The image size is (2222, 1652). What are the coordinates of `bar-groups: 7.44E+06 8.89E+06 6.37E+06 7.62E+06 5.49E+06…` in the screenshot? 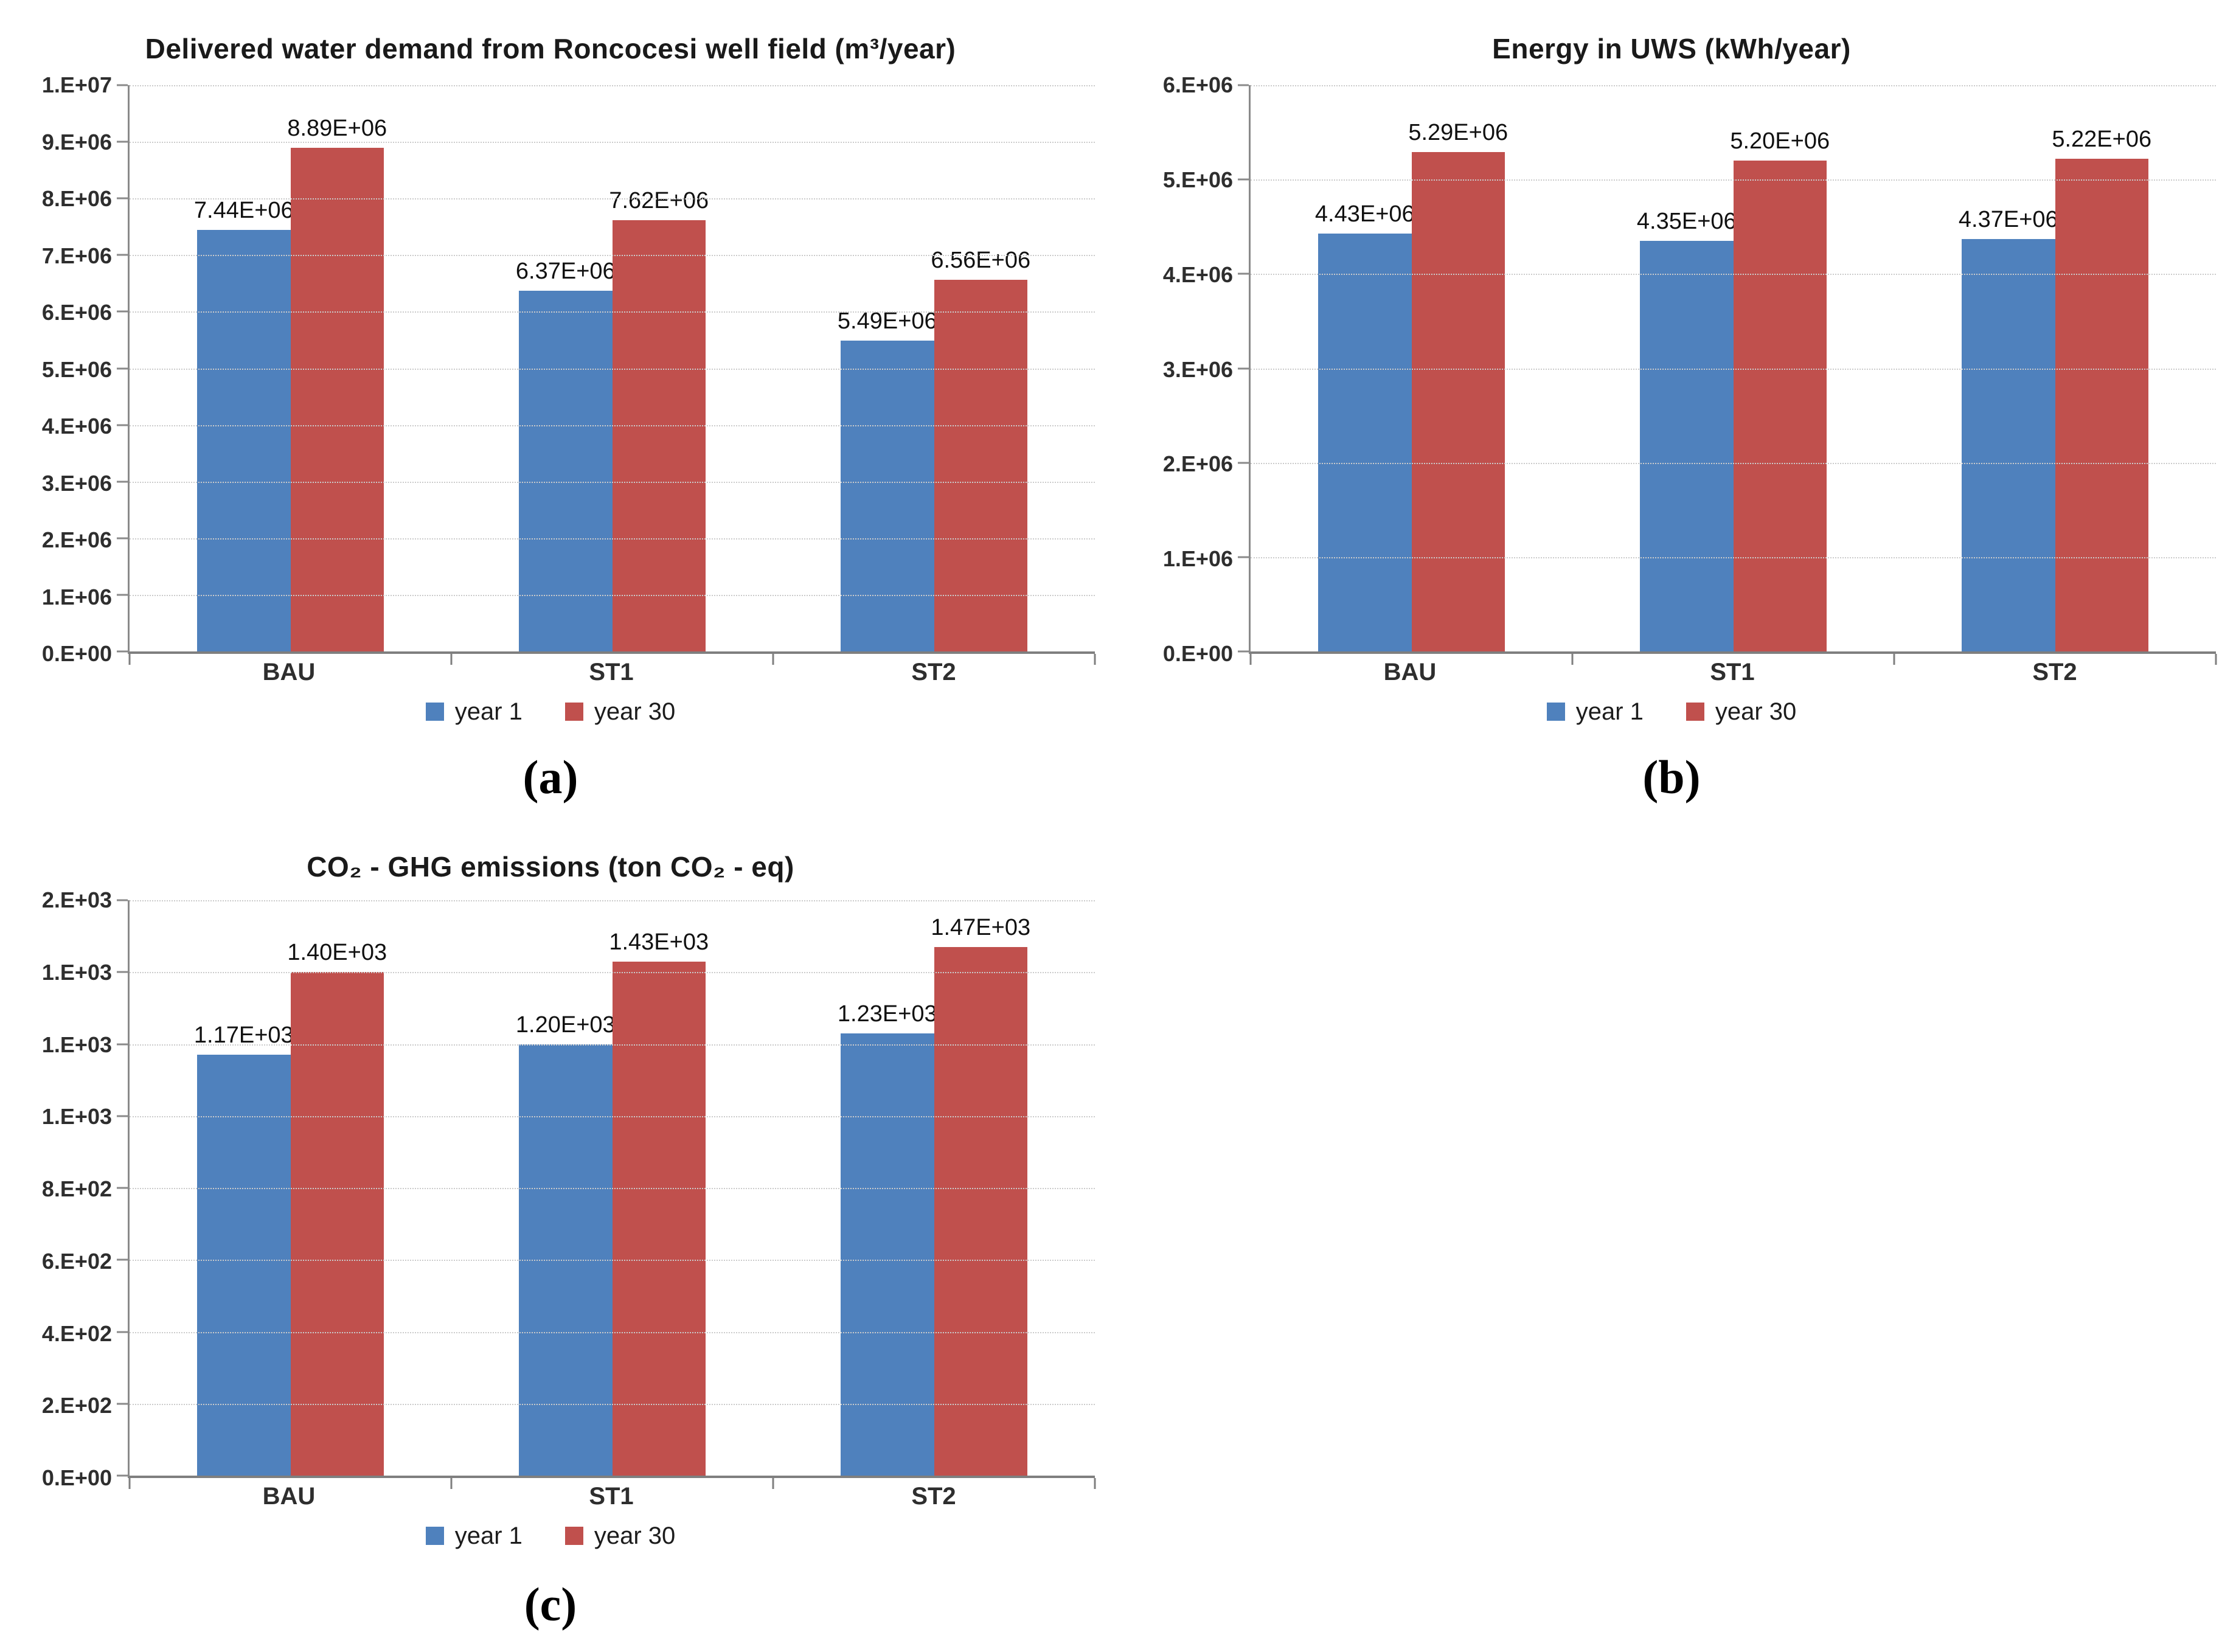 It's located at (612, 368).